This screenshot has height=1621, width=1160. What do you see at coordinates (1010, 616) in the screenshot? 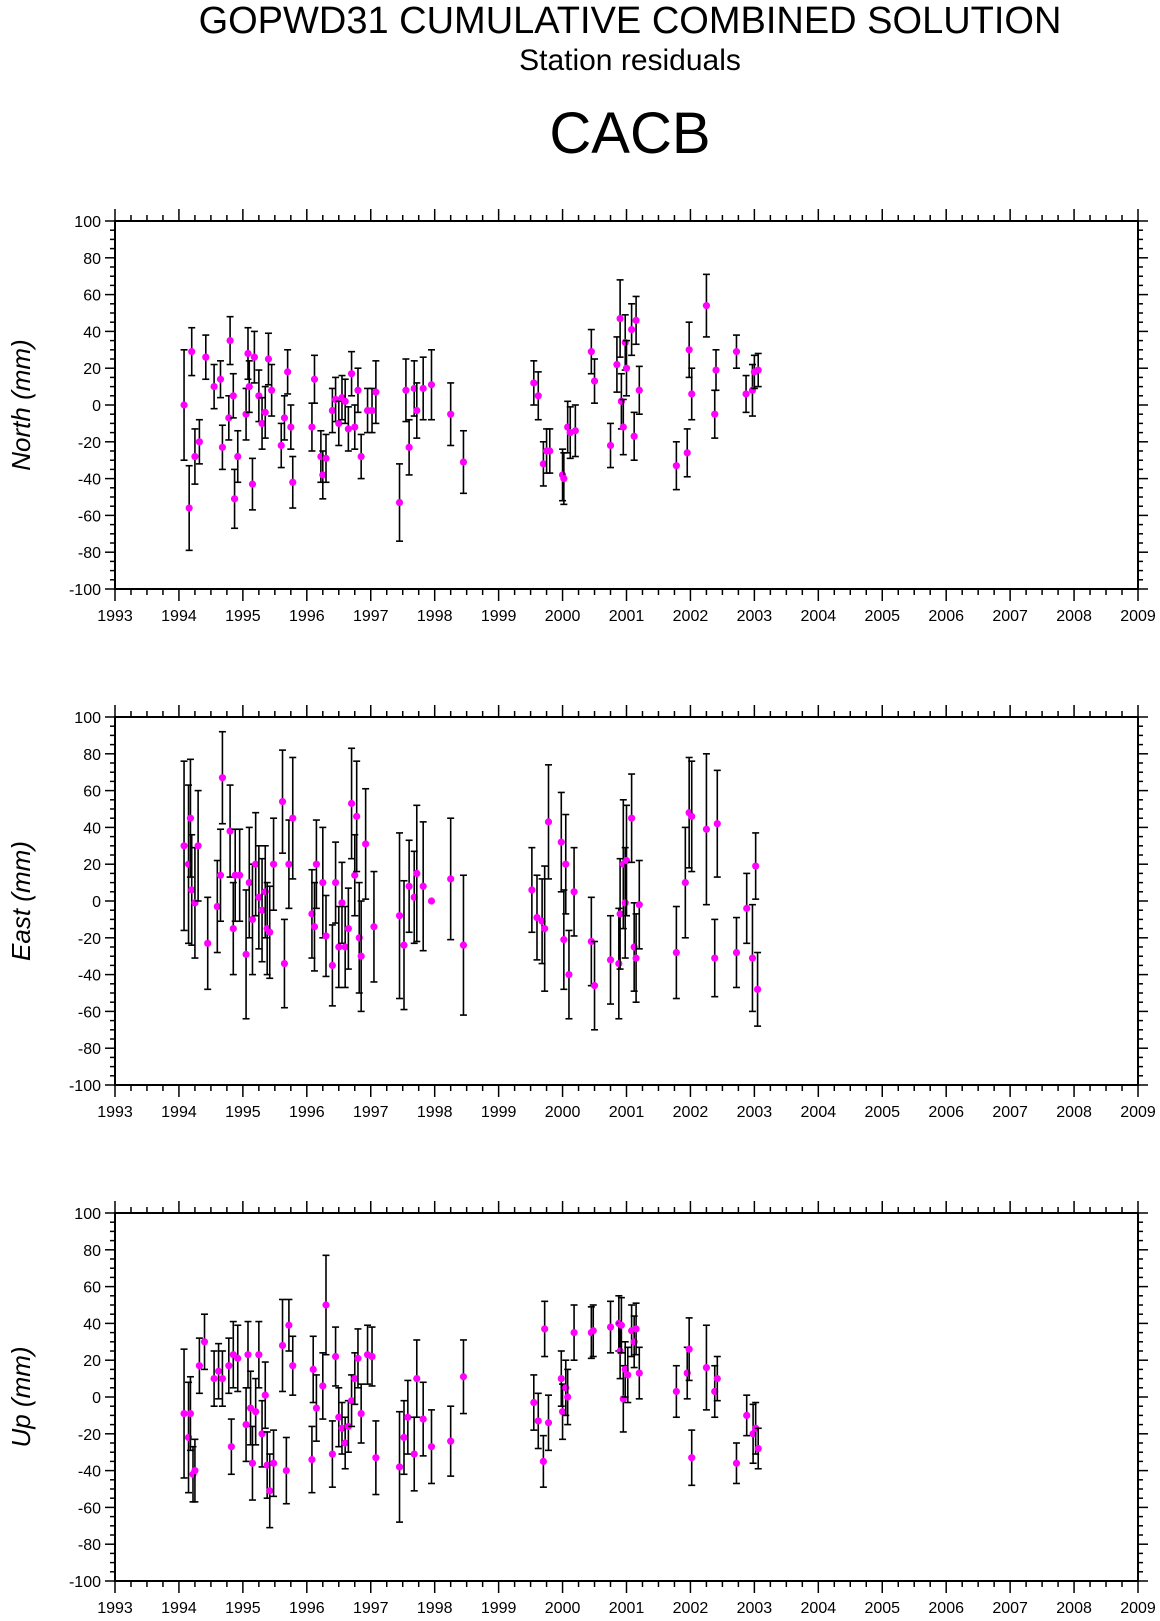
I see `north-xtick-label: 2007` at bounding box center [1010, 616].